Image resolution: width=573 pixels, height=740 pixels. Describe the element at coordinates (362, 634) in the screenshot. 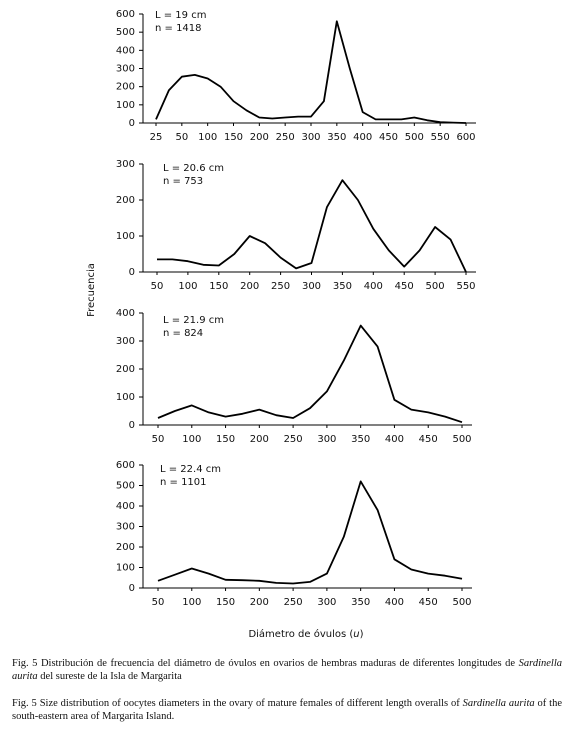

I see `x-label-text: )` at that location.